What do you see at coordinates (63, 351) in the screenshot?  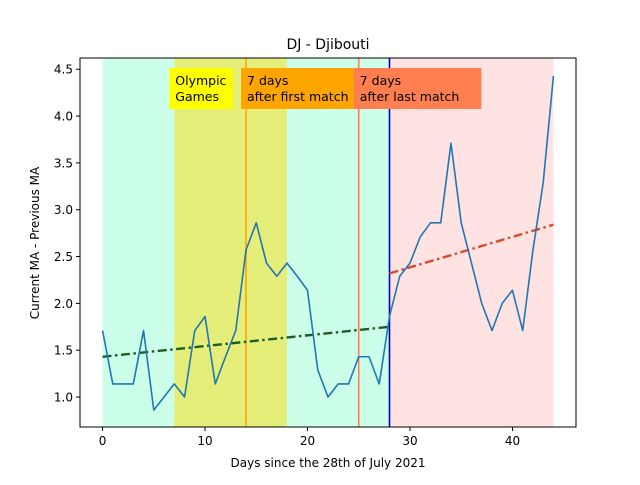 I see `y-tick-label-1: 1.5` at bounding box center [63, 351].